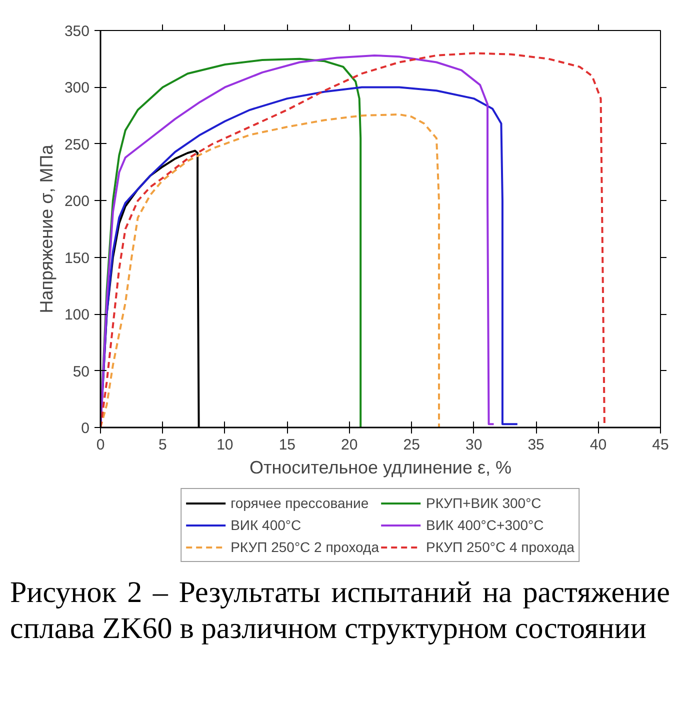  What do you see at coordinates (85, 428) in the screenshot?
I see `y-tick-label: 0` at bounding box center [85, 428].